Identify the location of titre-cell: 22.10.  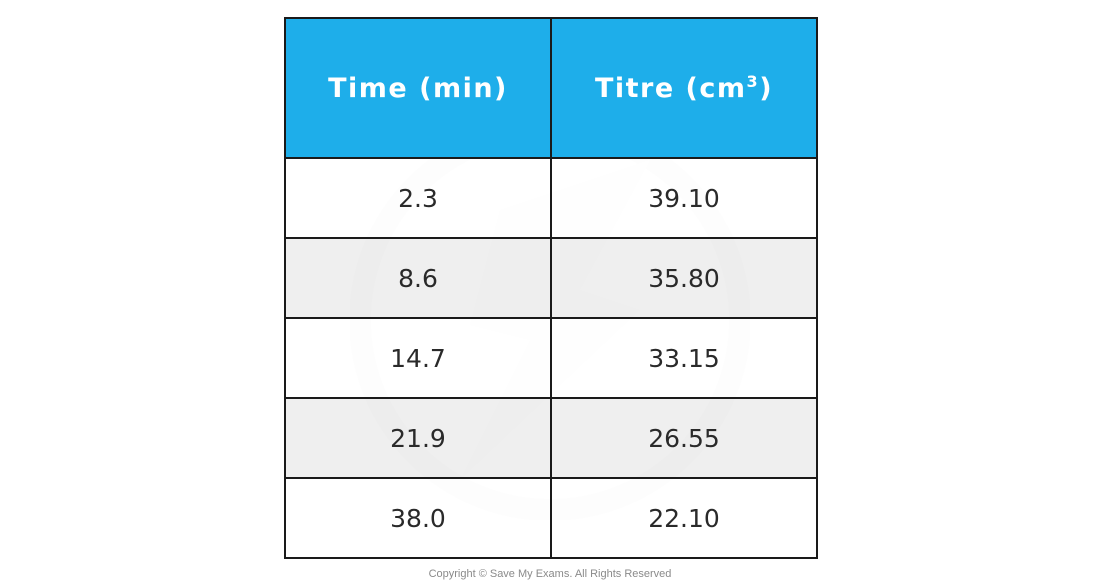
(684, 518).